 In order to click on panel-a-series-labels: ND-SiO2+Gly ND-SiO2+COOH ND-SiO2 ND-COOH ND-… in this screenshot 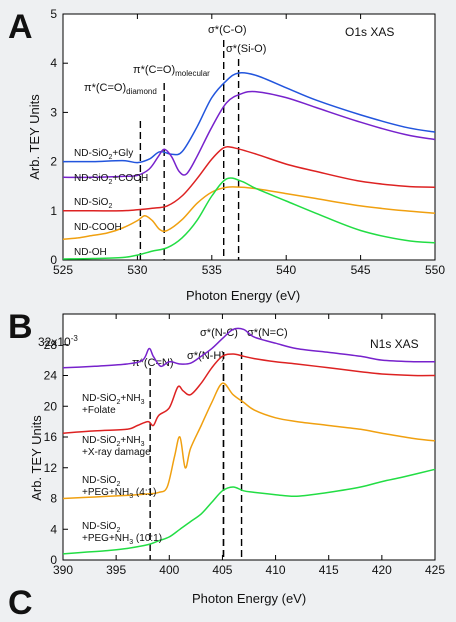, I will do `click(111, 203)`.